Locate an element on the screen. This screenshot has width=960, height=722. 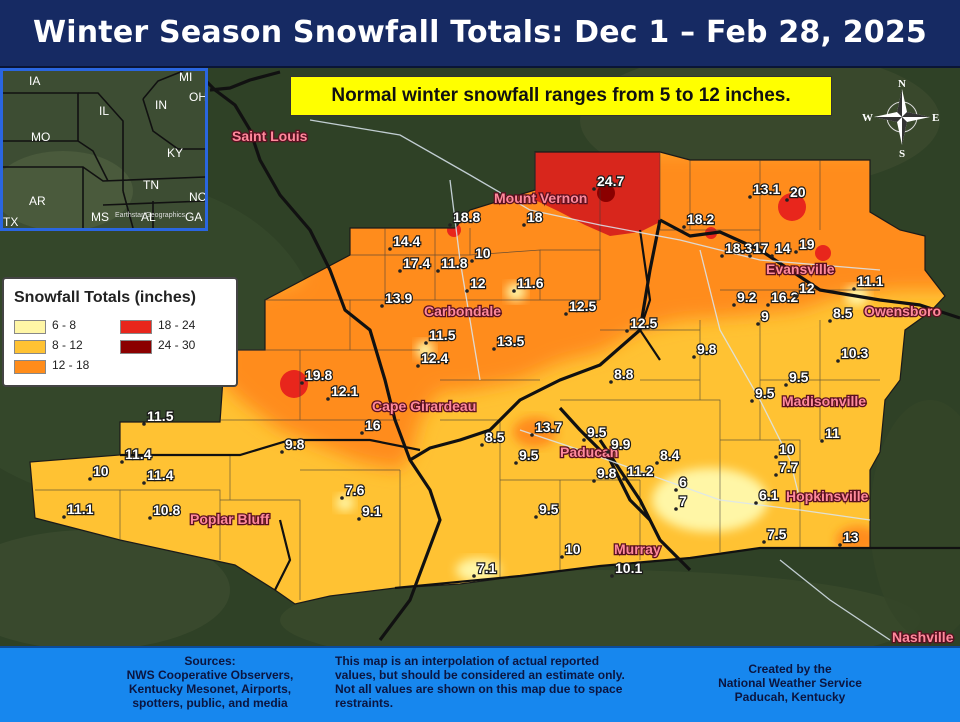
inset-label-al: AL is located at coordinates (148, 217).